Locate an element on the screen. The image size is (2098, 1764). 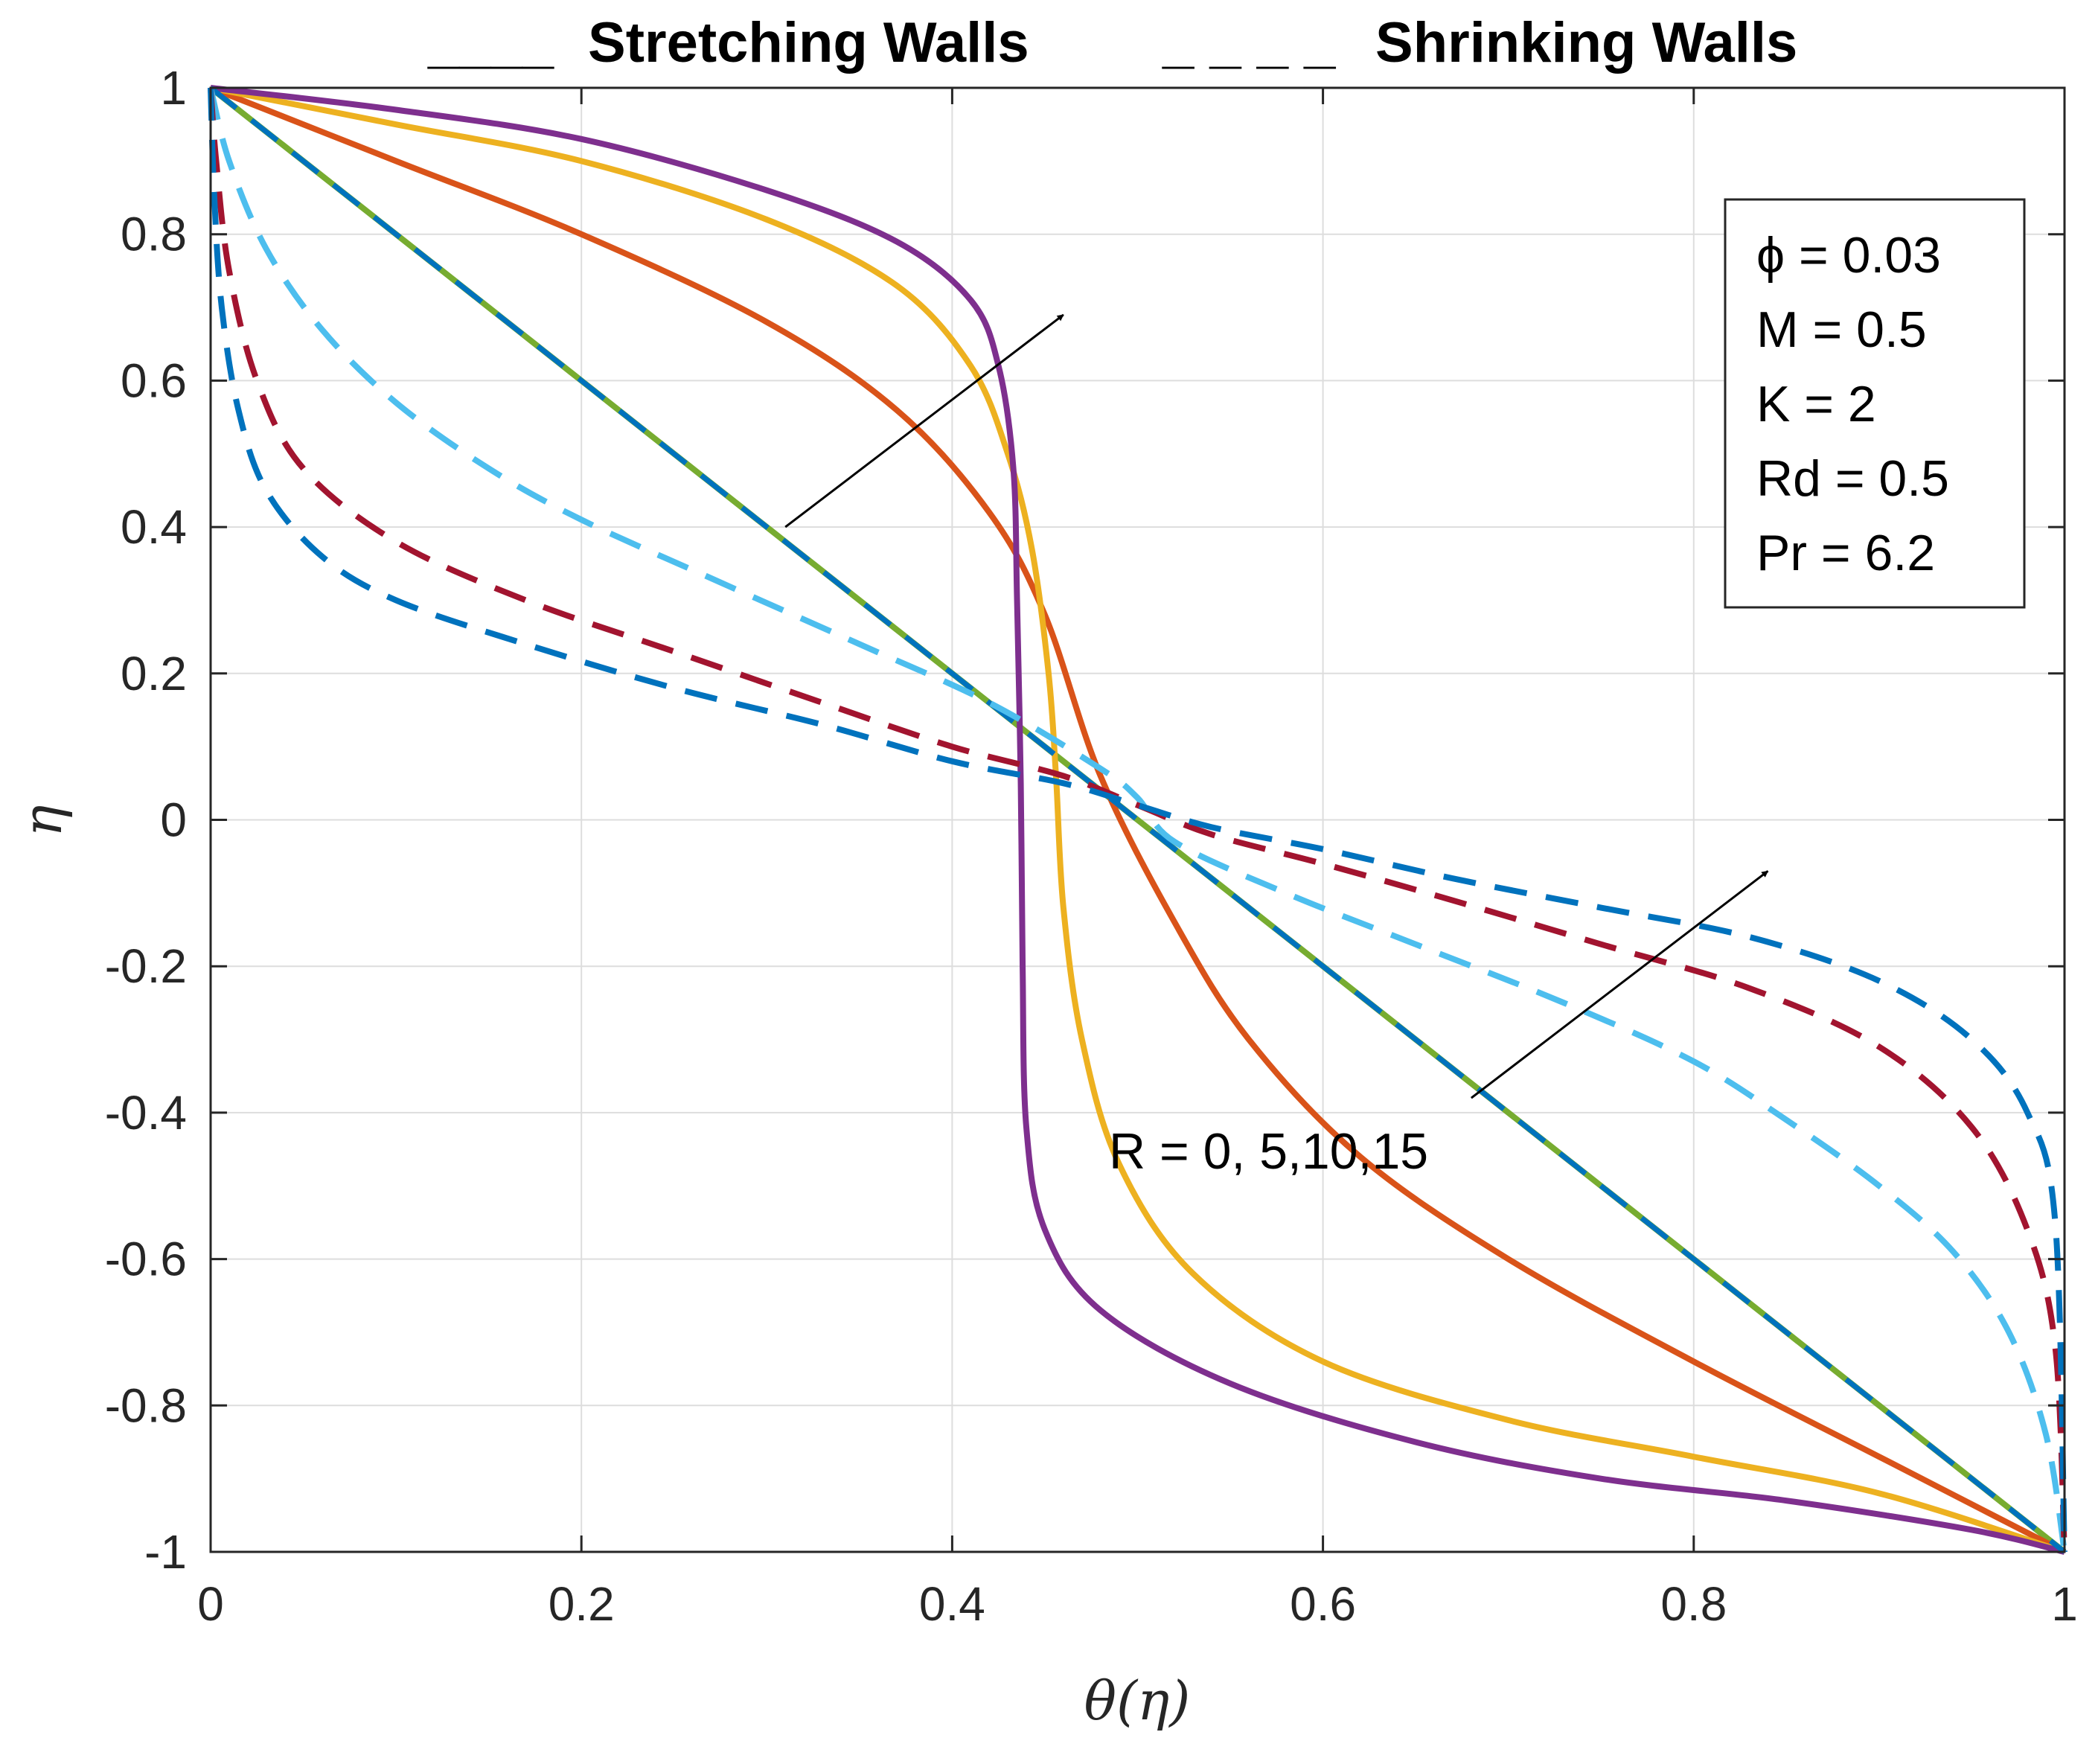
y-tick-label: -0.6 is located at coordinates (146, 1259).